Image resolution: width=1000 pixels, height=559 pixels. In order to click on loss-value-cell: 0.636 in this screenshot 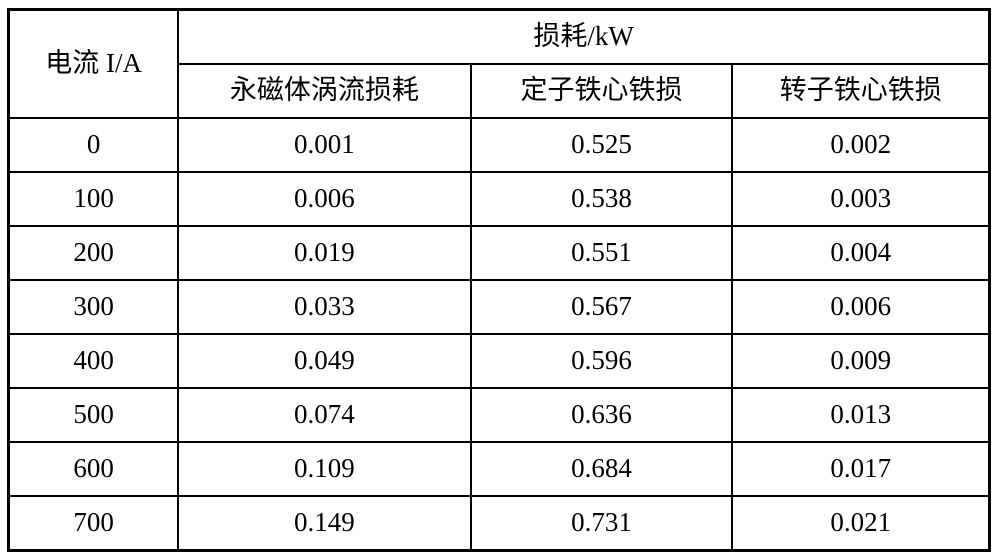, I will do `click(601, 415)`.